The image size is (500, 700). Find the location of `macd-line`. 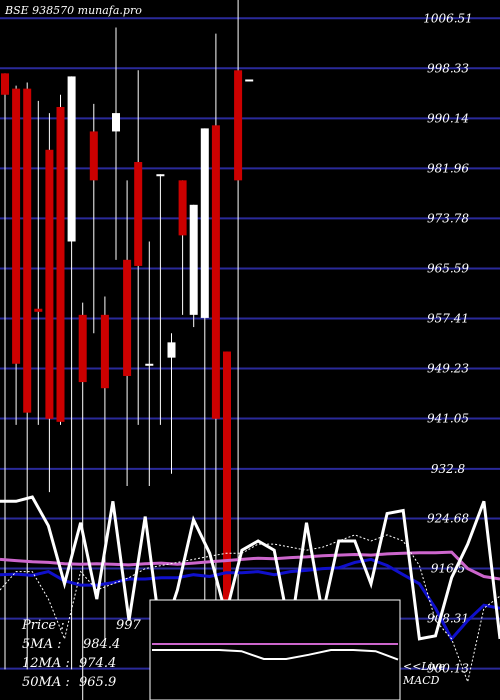

macd-line is located at coordinates (275, 655).